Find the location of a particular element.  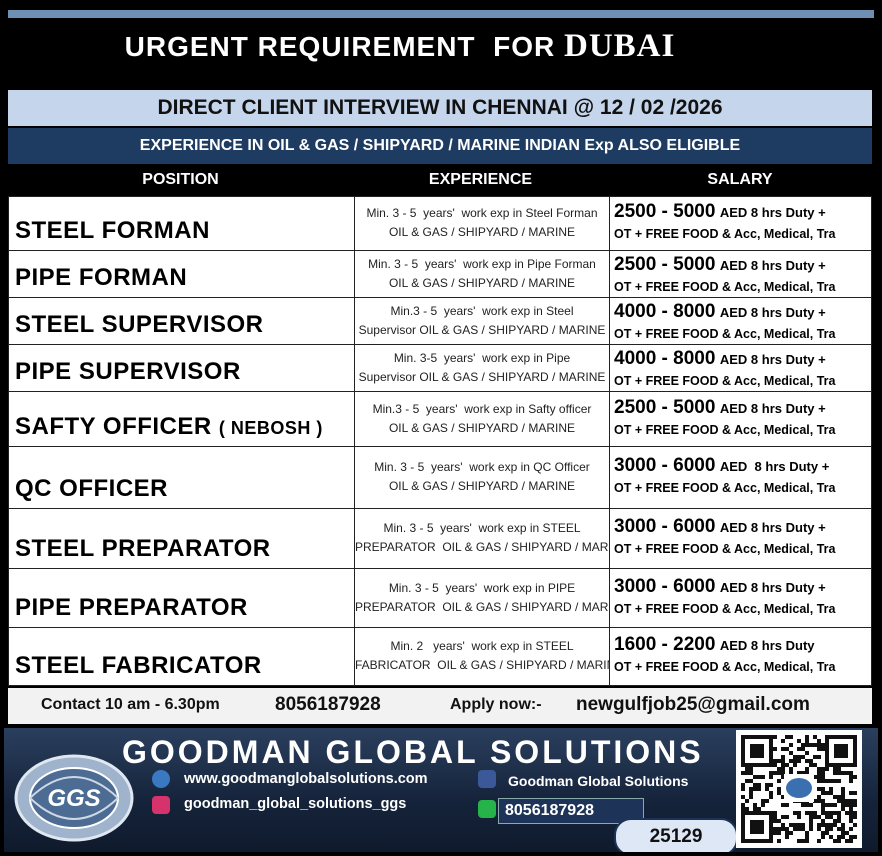

salary-line: 1600 - 2200 AED 8 hrs Duty is located at coordinates (742, 645).